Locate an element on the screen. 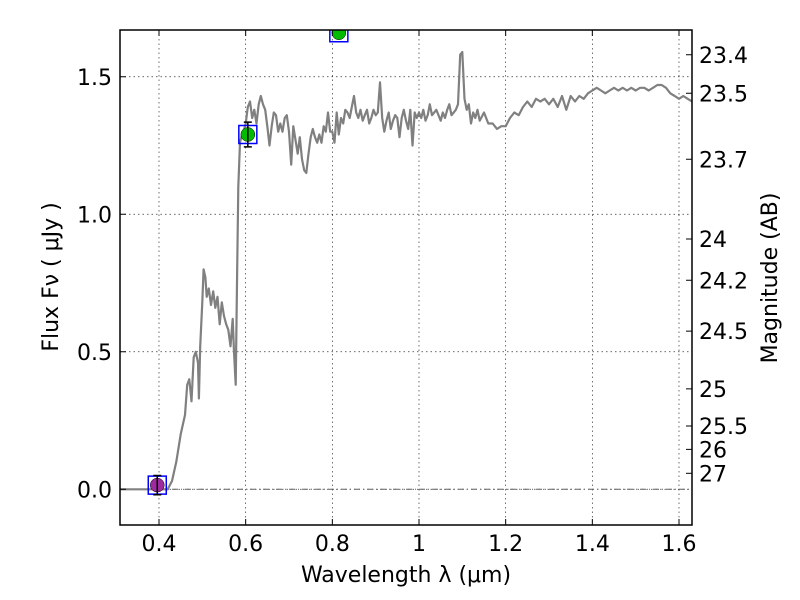  magnitude-tick-label: 25.5 is located at coordinates (723, 427).